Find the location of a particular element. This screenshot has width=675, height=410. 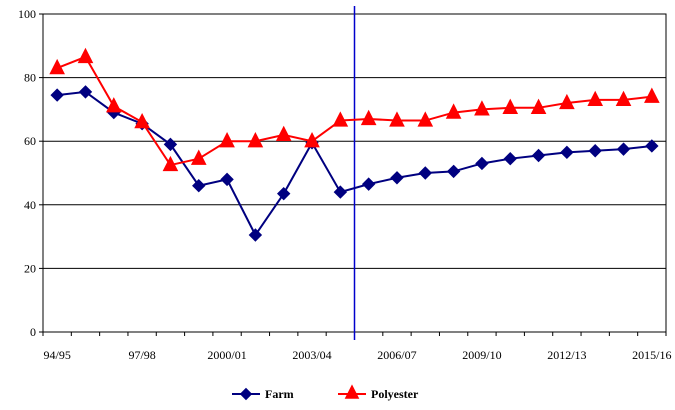

x-tick-label-2009-10: 2009/10 is located at coordinates (481, 355).